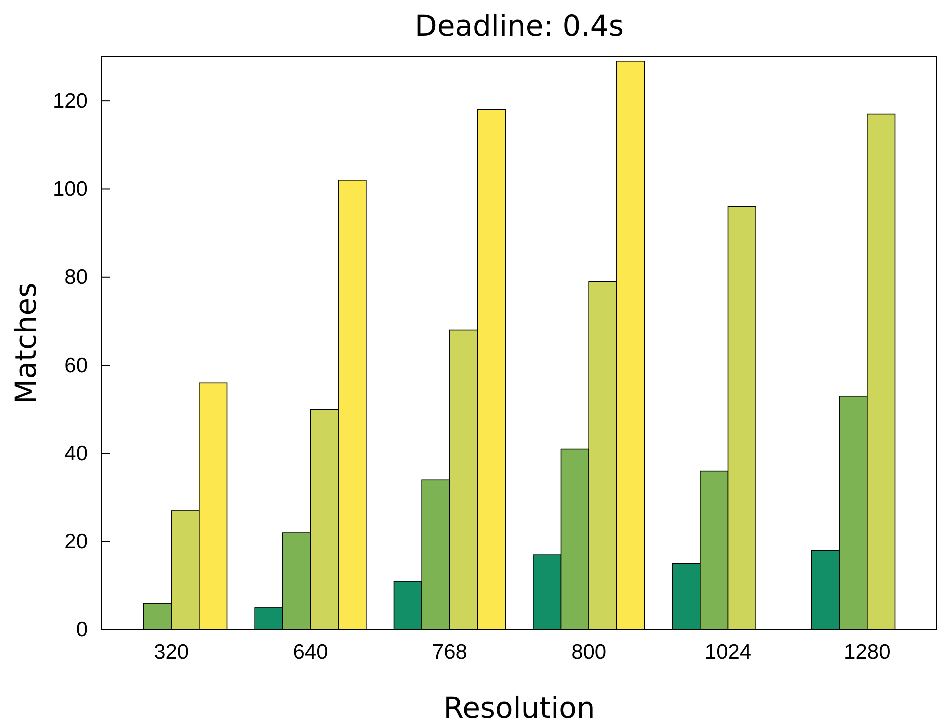 This screenshot has width=943, height=727. I want to click on y-axis-title: Matches, so click(26, 343).